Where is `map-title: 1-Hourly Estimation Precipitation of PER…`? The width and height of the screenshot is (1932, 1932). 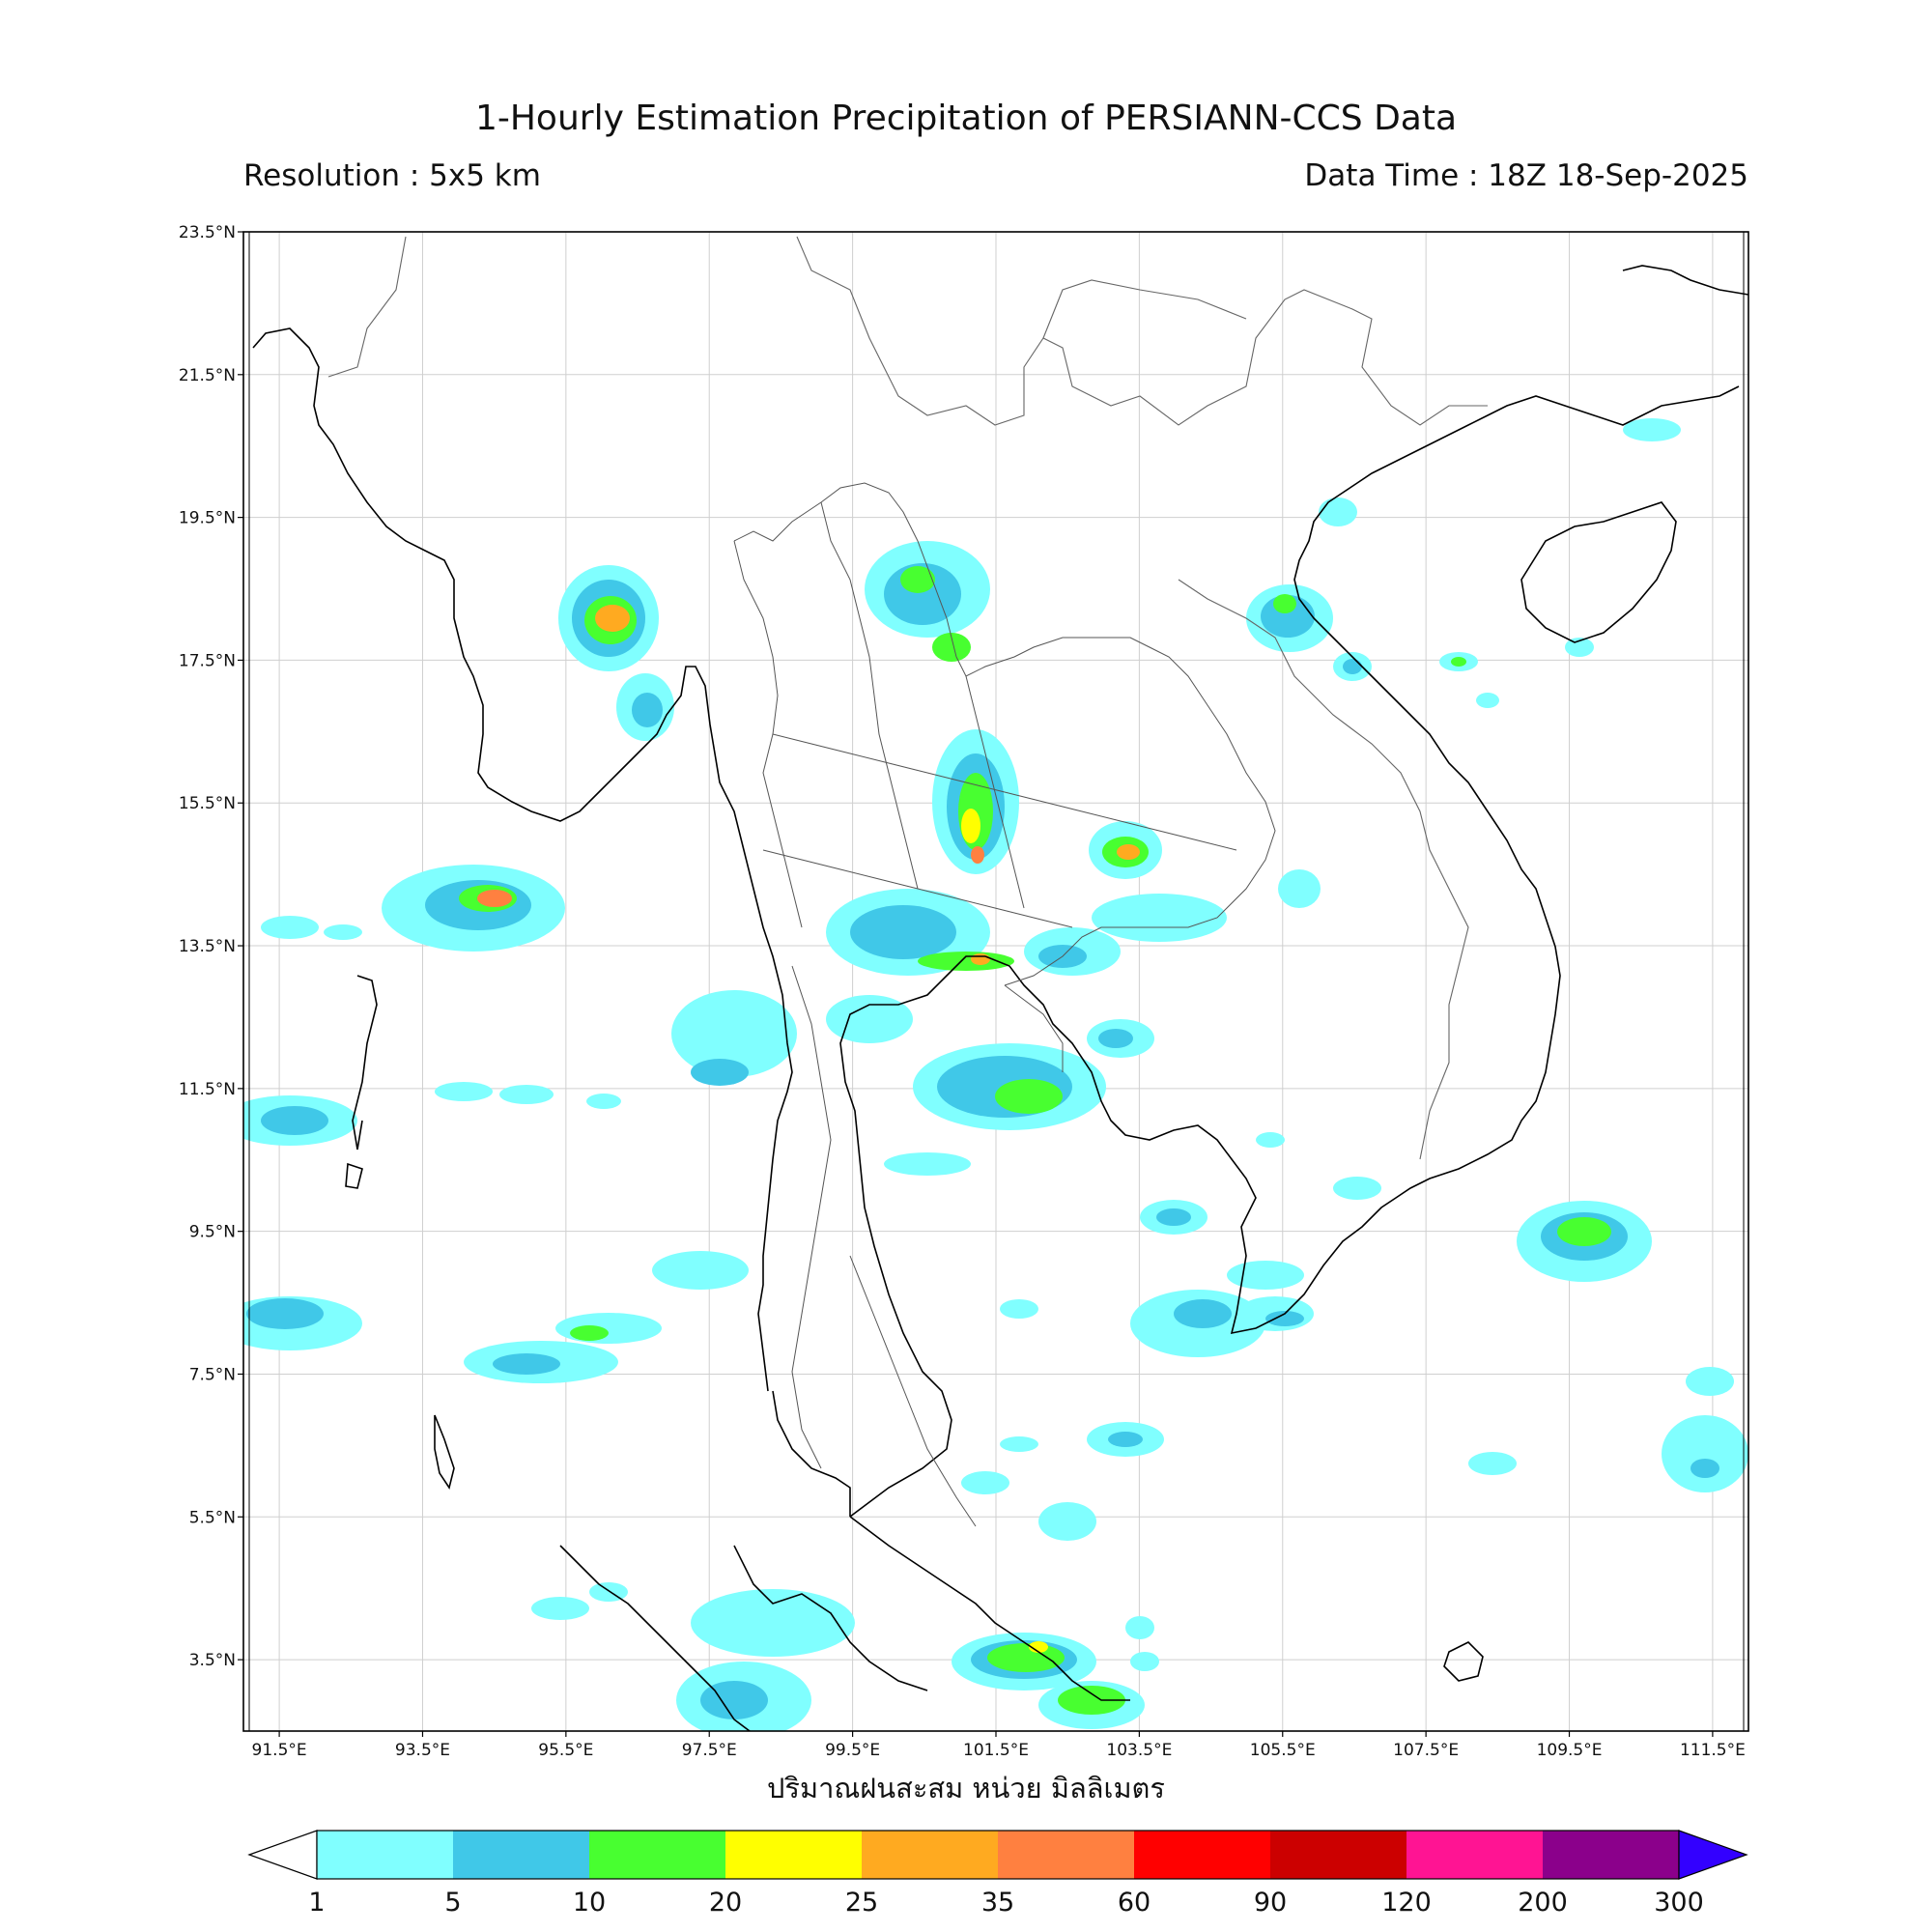
map-title: 1-Hourly Estimation Precipitation of PER… is located at coordinates (966, 118).